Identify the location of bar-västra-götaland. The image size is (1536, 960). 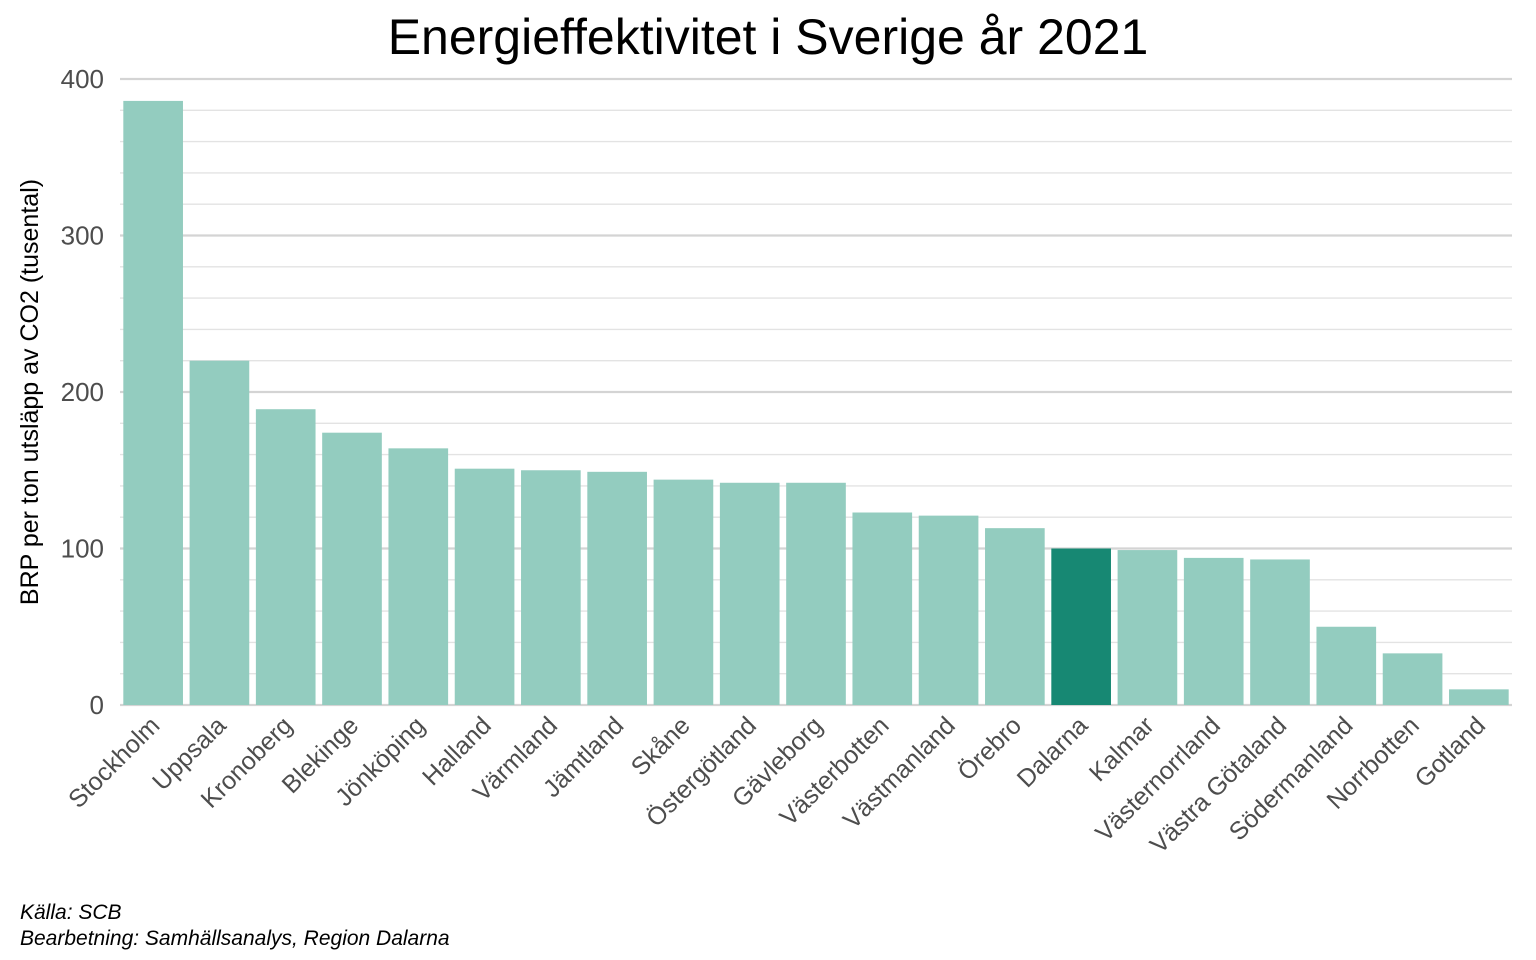
(1280, 632).